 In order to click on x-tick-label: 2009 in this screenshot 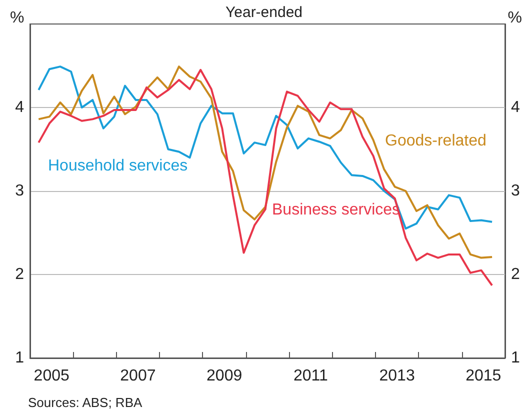, I will do `click(224, 376)`.